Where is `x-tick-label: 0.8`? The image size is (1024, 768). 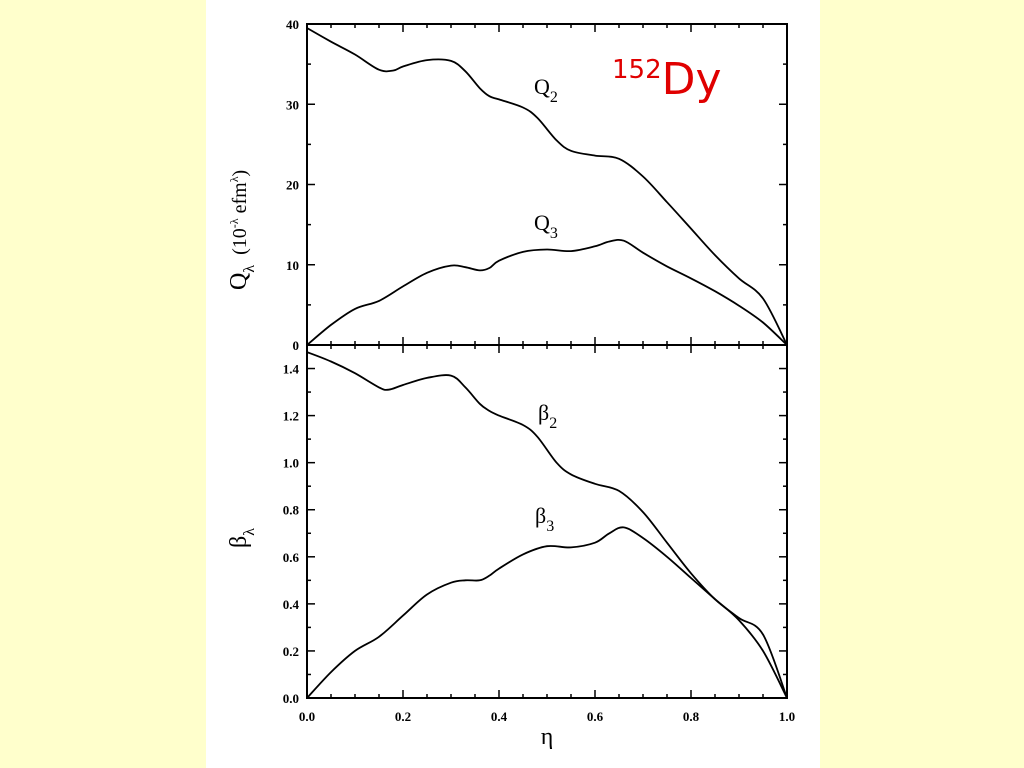
x-tick-label: 0.8 is located at coordinates (691, 716).